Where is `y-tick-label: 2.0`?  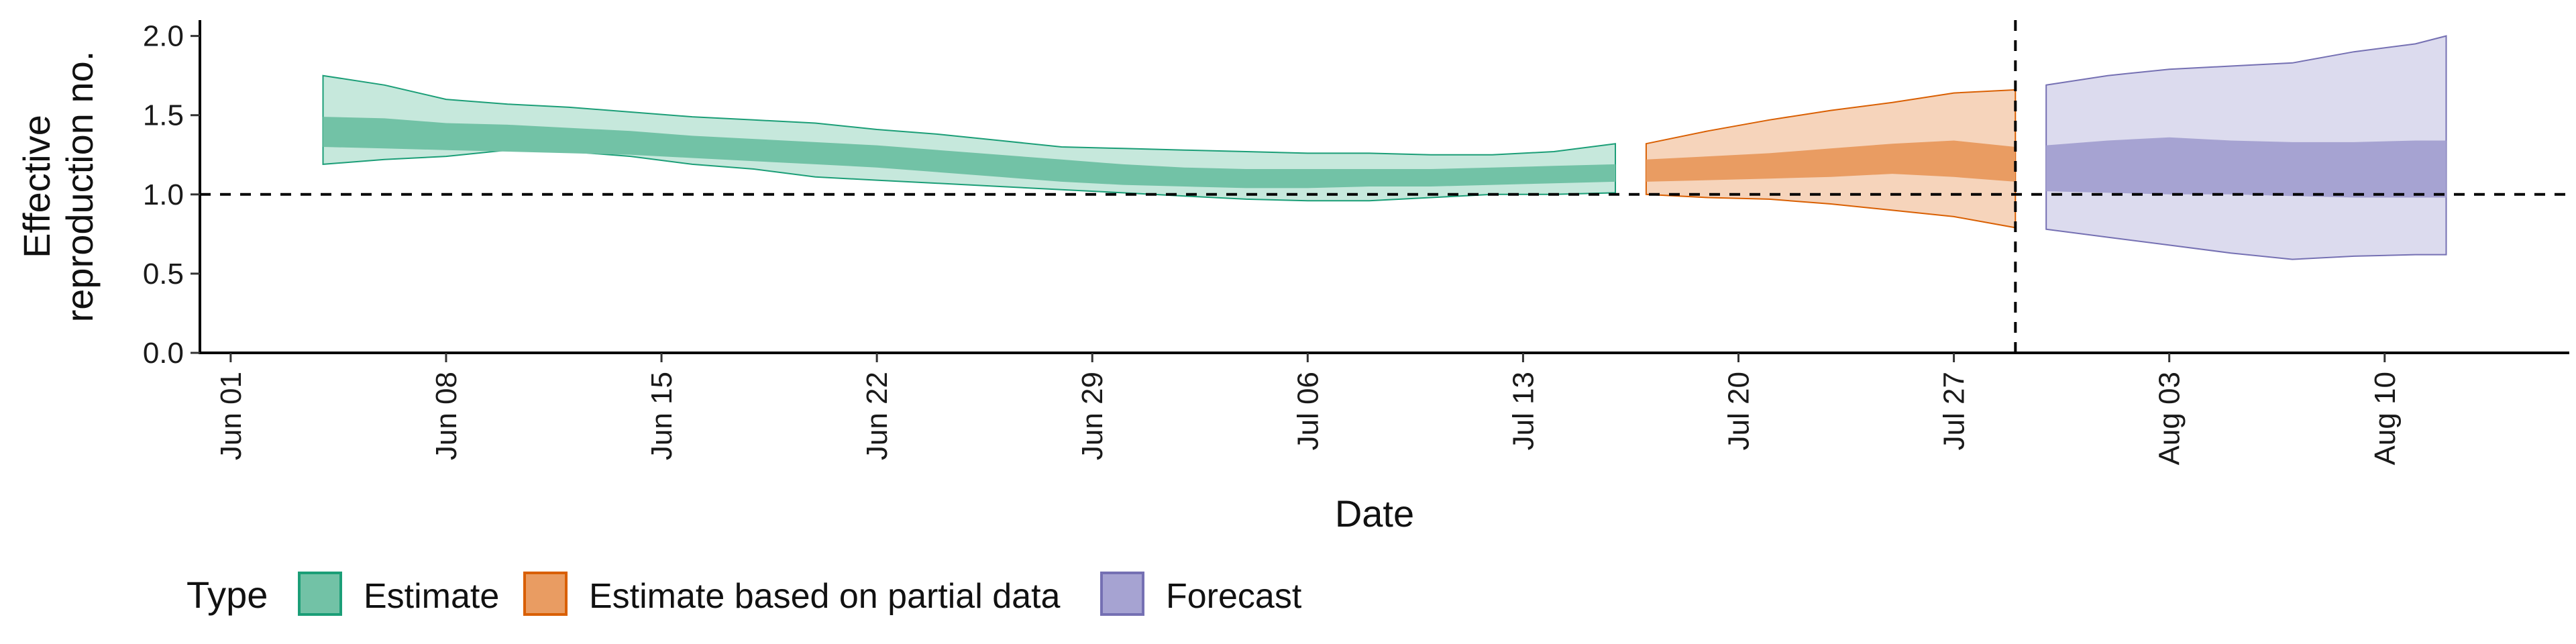
y-tick-label: 2.0 is located at coordinates (163, 36).